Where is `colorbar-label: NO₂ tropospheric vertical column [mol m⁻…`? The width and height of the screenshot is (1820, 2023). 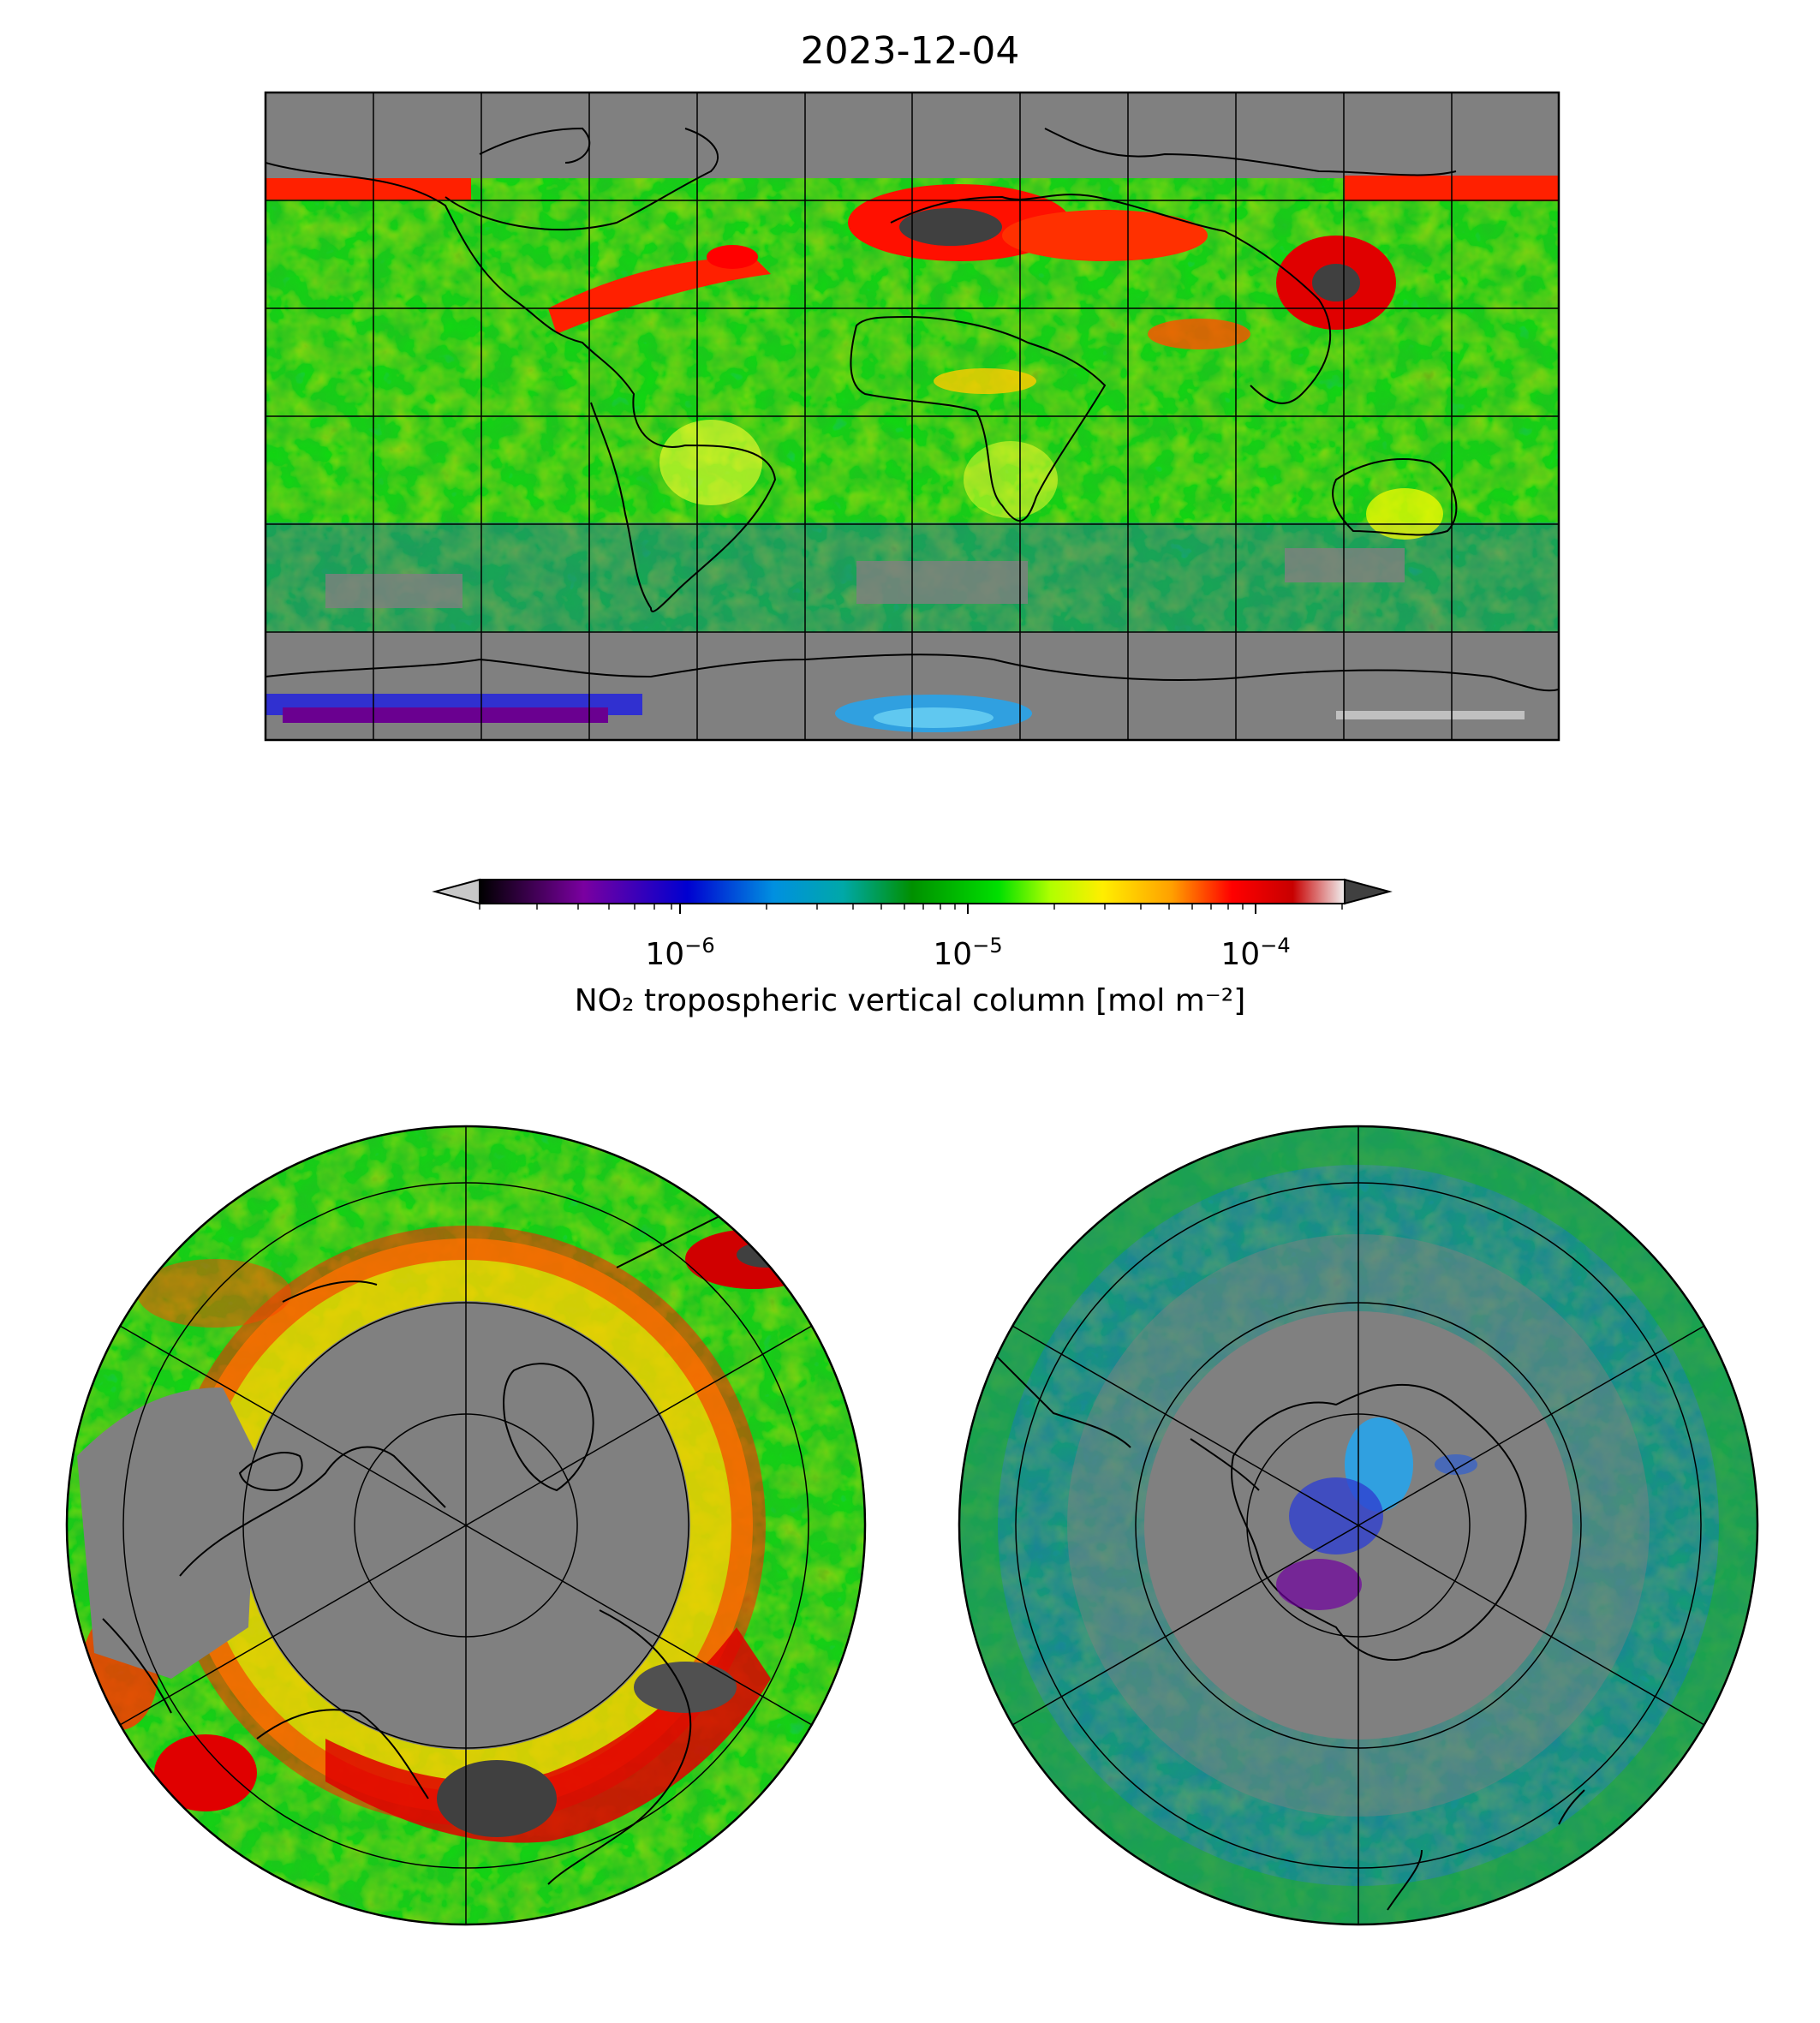 colorbar-label: NO₂ tropospheric vertical column [mol m⁻… is located at coordinates (910, 1001).